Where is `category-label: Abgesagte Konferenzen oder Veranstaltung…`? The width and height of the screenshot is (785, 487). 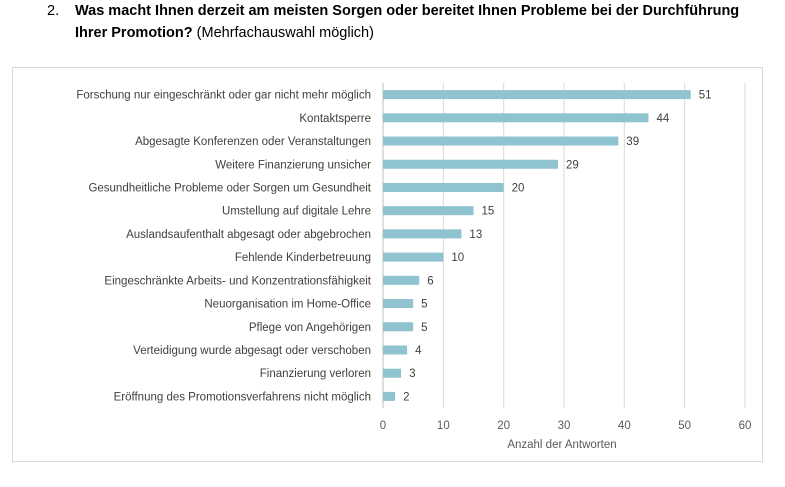
category-label: Abgesagte Konferenzen oder Veranstaltung… is located at coordinates (253, 142).